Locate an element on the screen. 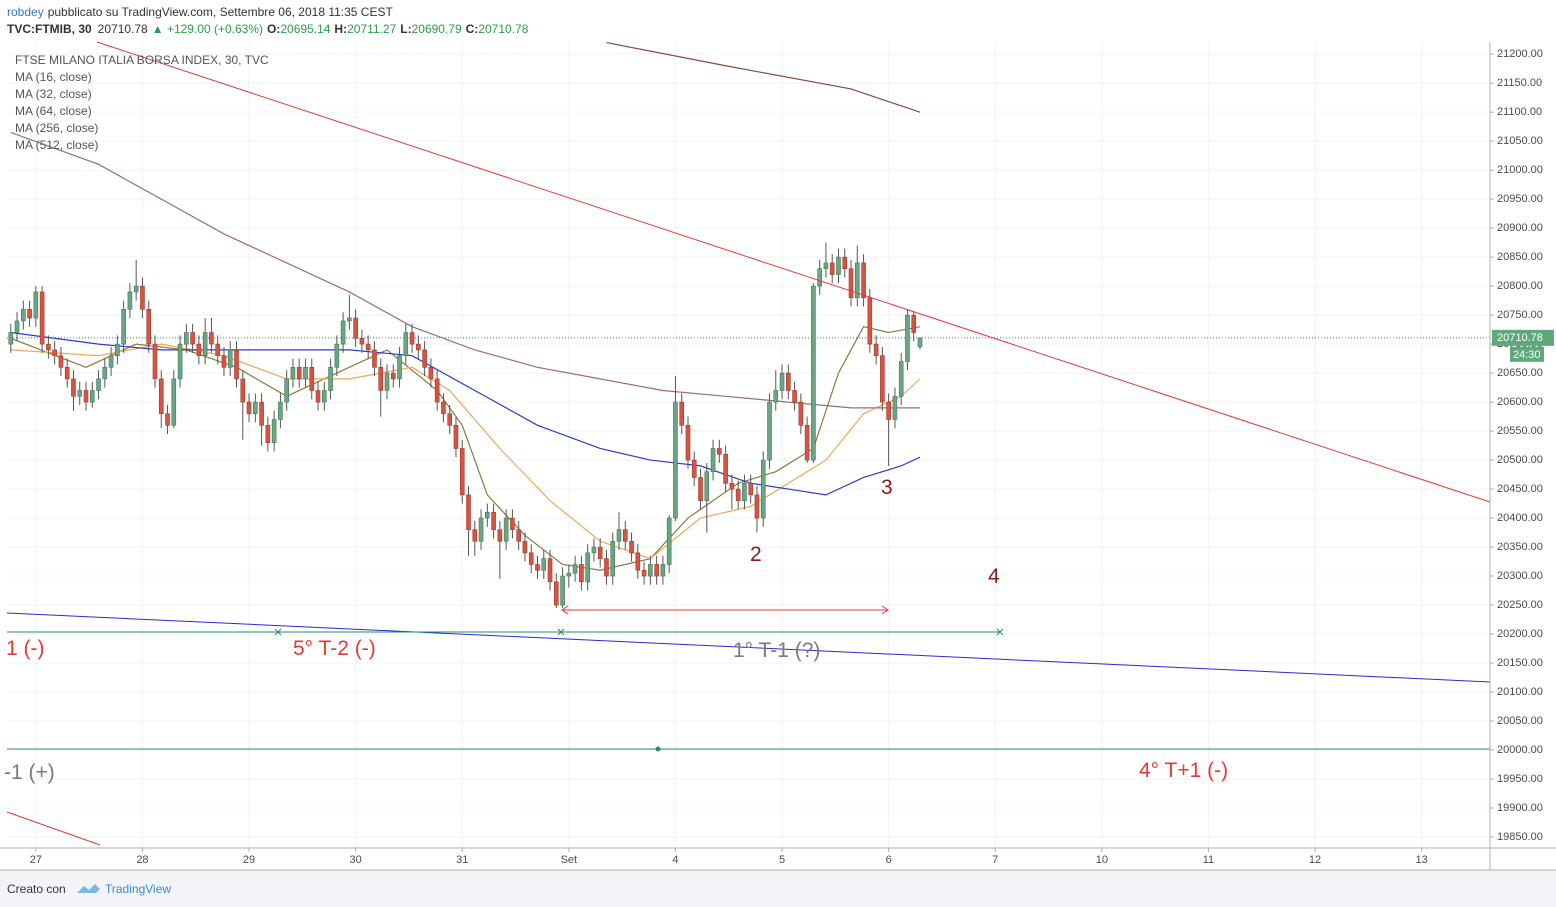  logo-icon is located at coordinates (88, 888).